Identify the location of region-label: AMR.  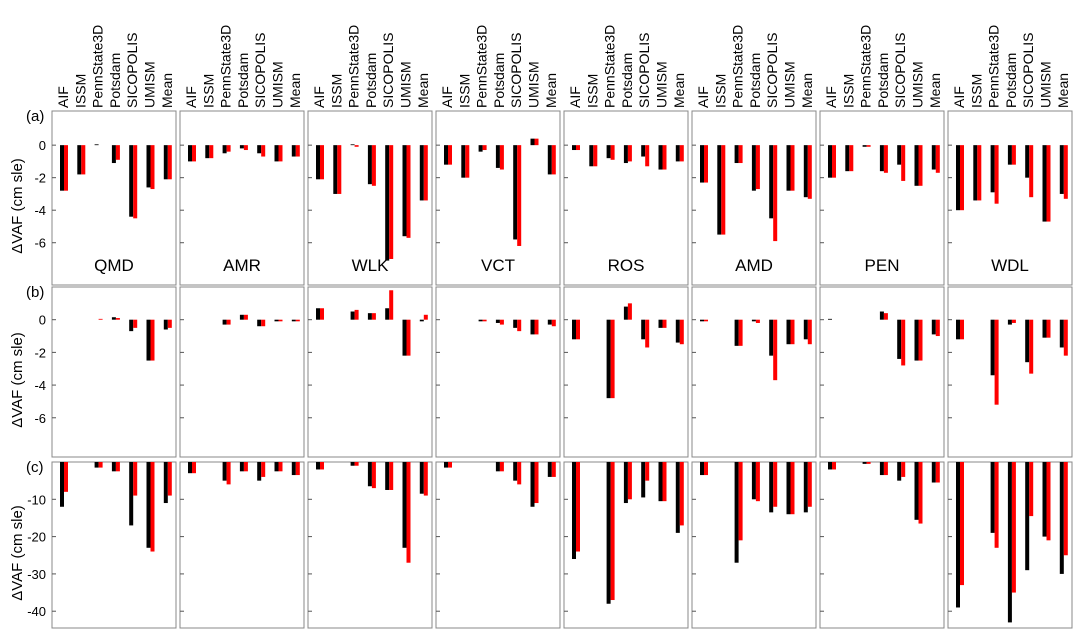
(242, 265).